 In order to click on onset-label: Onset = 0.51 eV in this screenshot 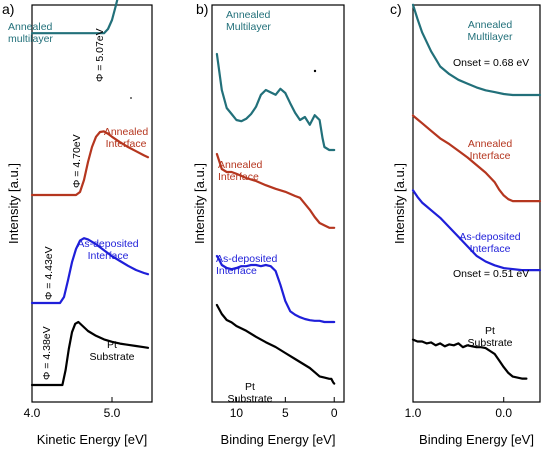, I will do `click(491, 274)`.